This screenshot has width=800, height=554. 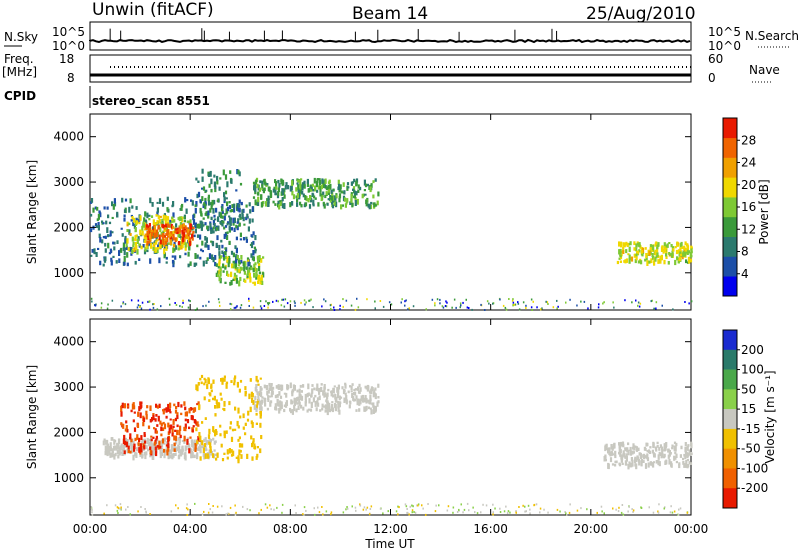 I want to click on time-x-ticks: 00:00 04:00 08:00 12:00 16:00 20:00 00:00, so click(x=391, y=529).